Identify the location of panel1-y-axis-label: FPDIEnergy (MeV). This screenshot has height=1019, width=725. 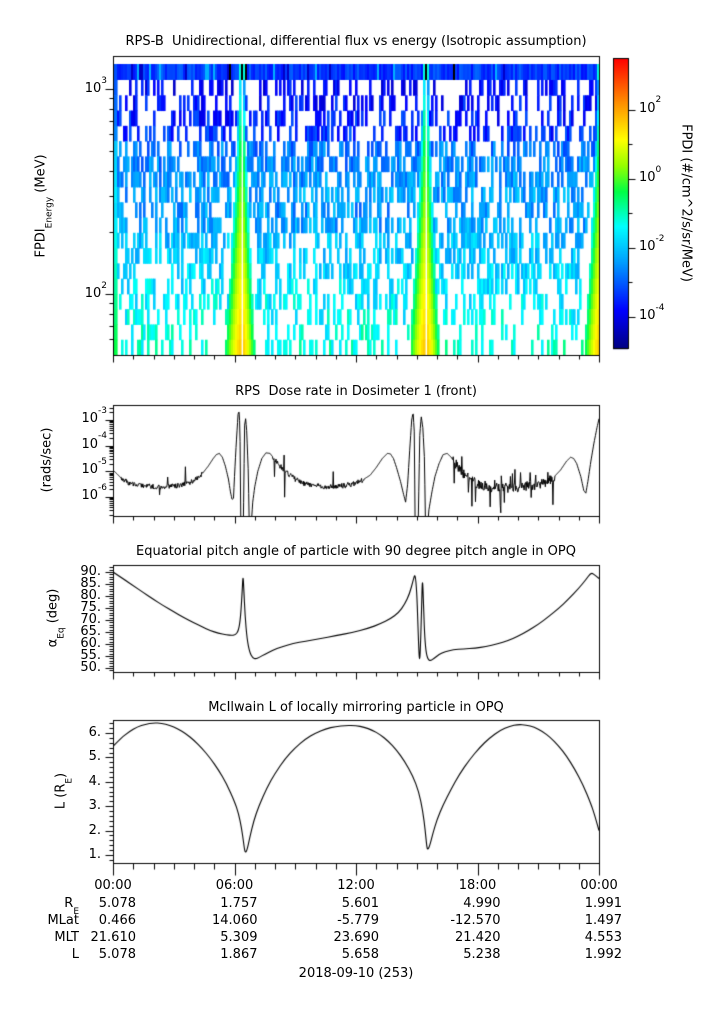
(44, 206).